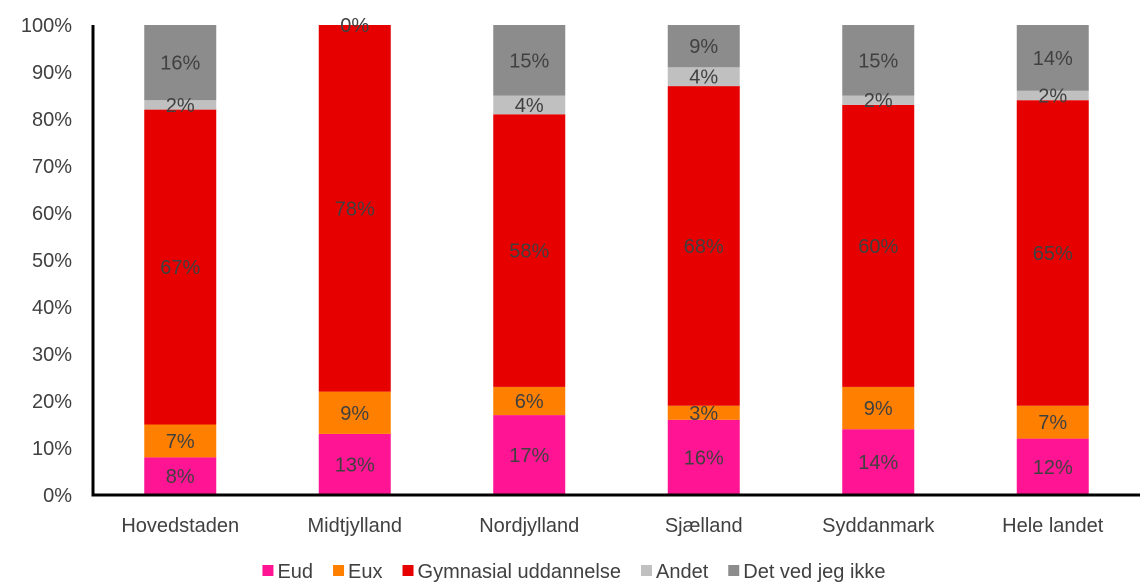  Describe the element at coordinates (52, 120) in the screenshot. I see `y-tick-label: 80%` at that location.